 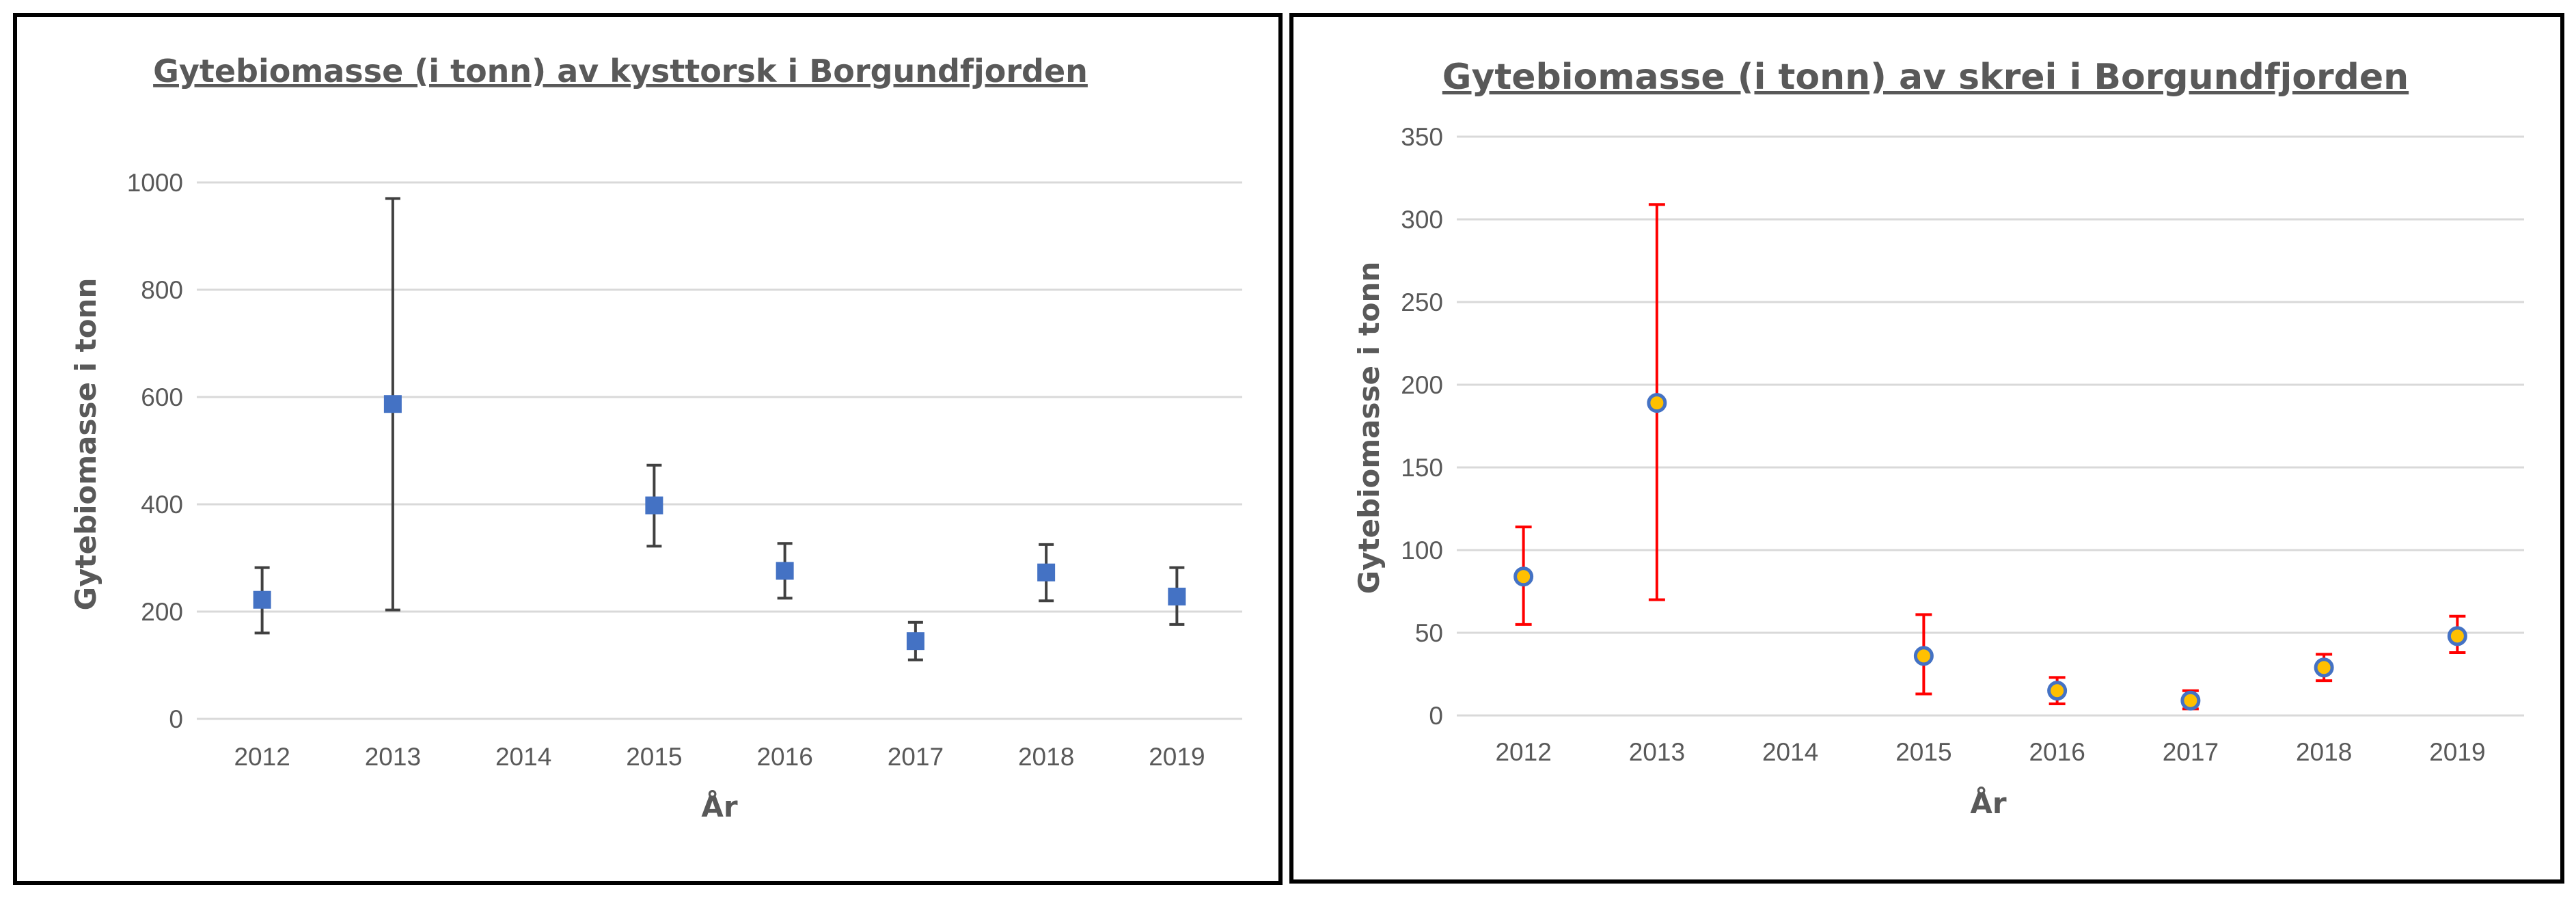 I want to click on y-tick-label: 400, so click(x=162, y=505).